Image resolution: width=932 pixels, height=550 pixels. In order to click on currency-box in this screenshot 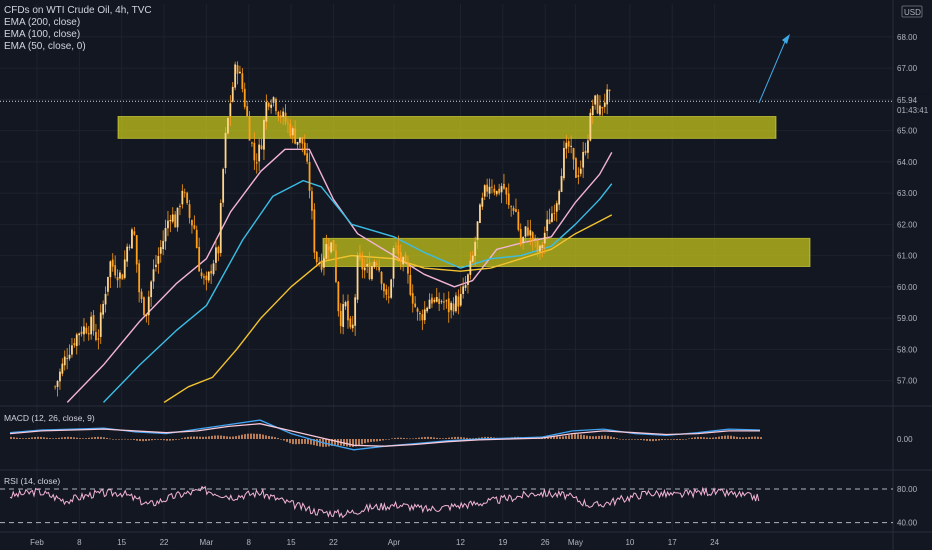, I will do `click(912, 11)`.